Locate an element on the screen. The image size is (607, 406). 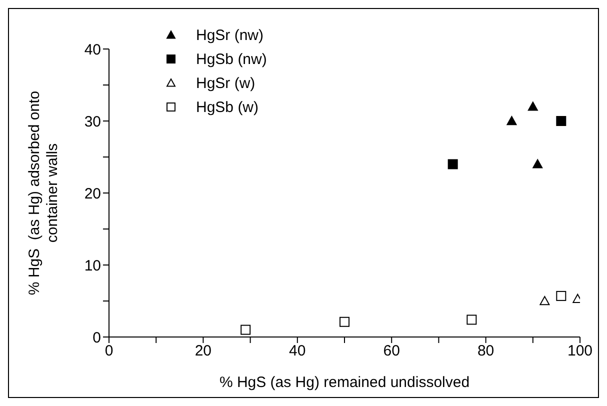
y-axis-title: % HgS (as Hg) adsorbed onto container walls is located at coordinates (43, 193).